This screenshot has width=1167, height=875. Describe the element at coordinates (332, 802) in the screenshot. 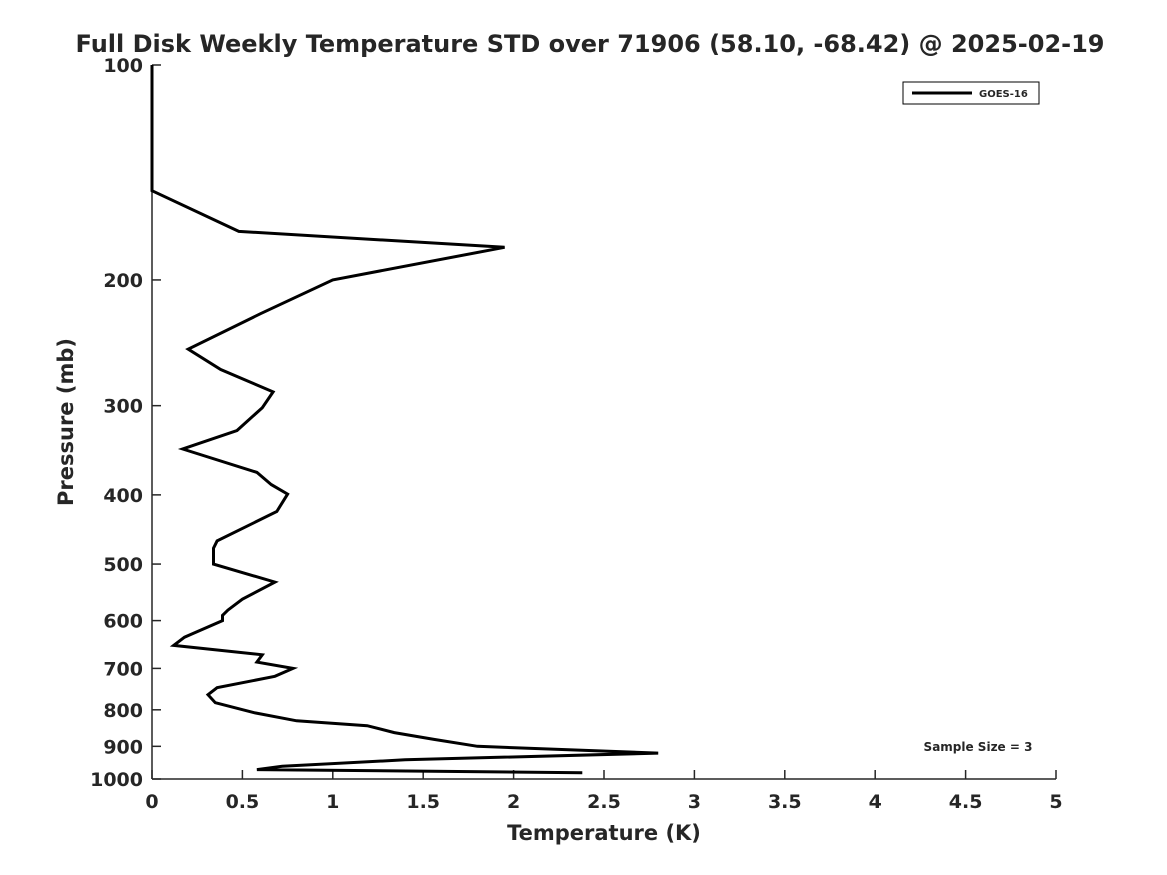

I see `x-tick-label: 1` at that location.